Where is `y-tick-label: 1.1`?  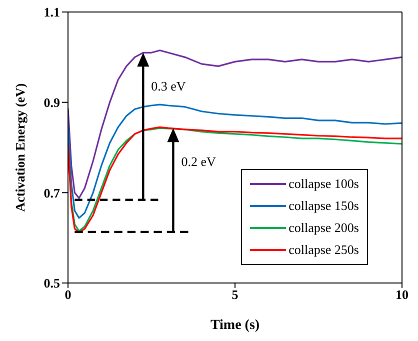
y-tick-label: 1.1 is located at coordinates (52, 12).